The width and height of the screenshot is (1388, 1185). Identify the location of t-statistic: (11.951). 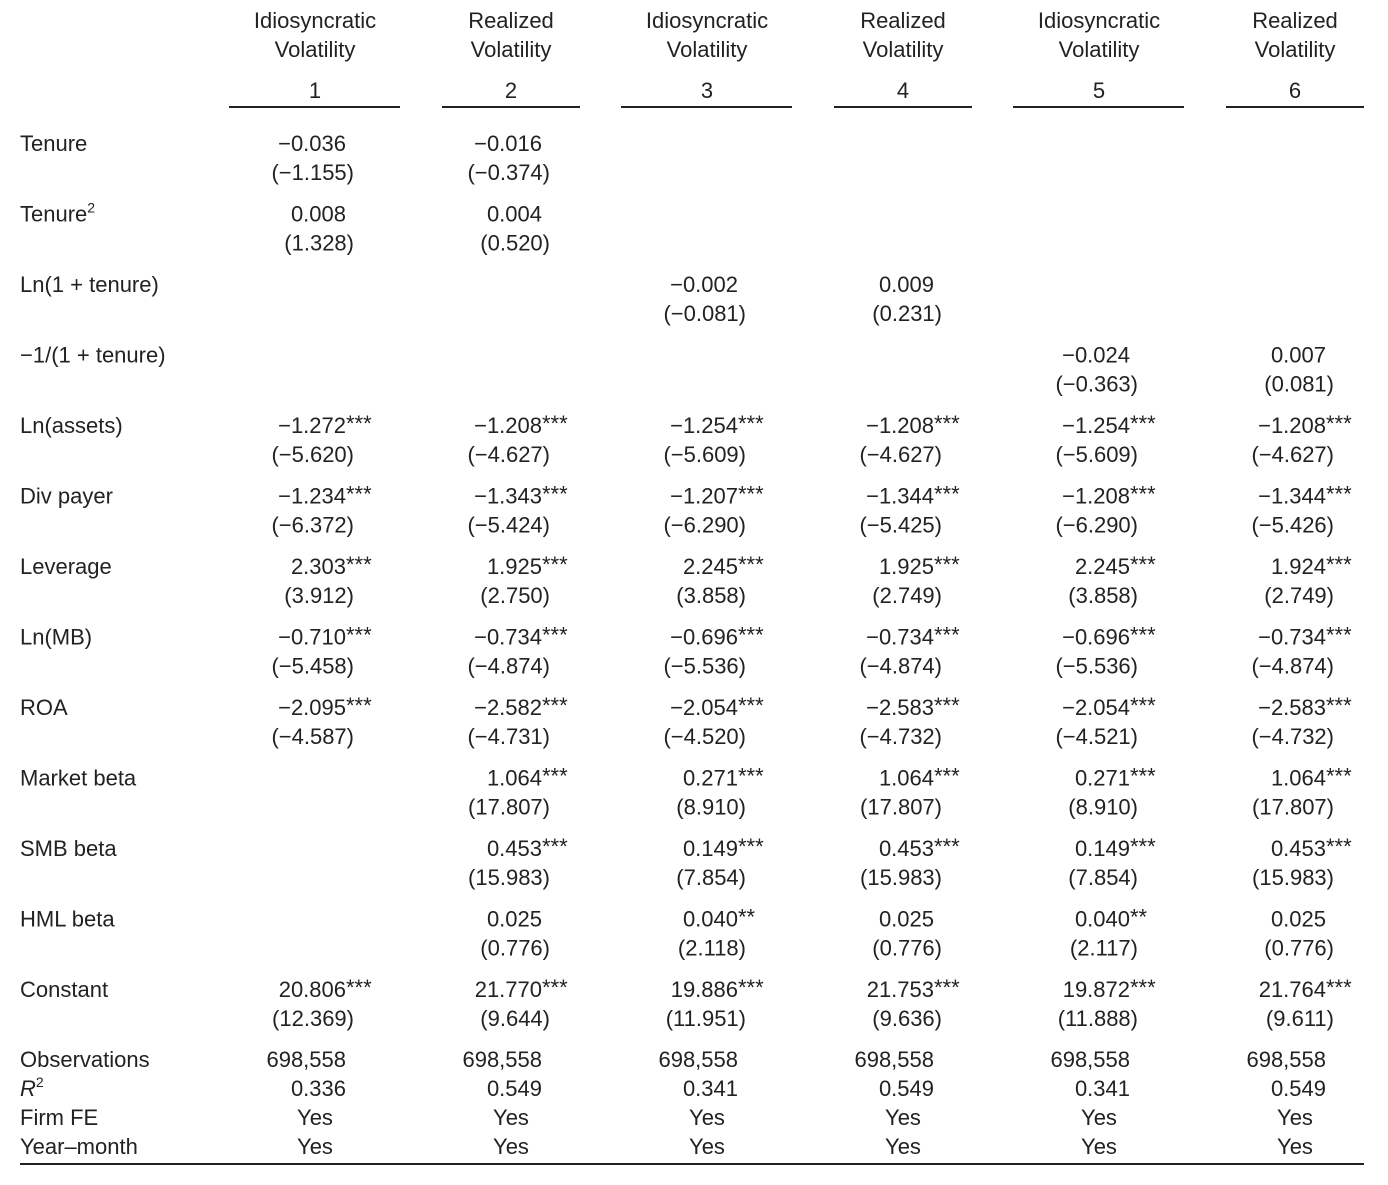
(706, 1018).